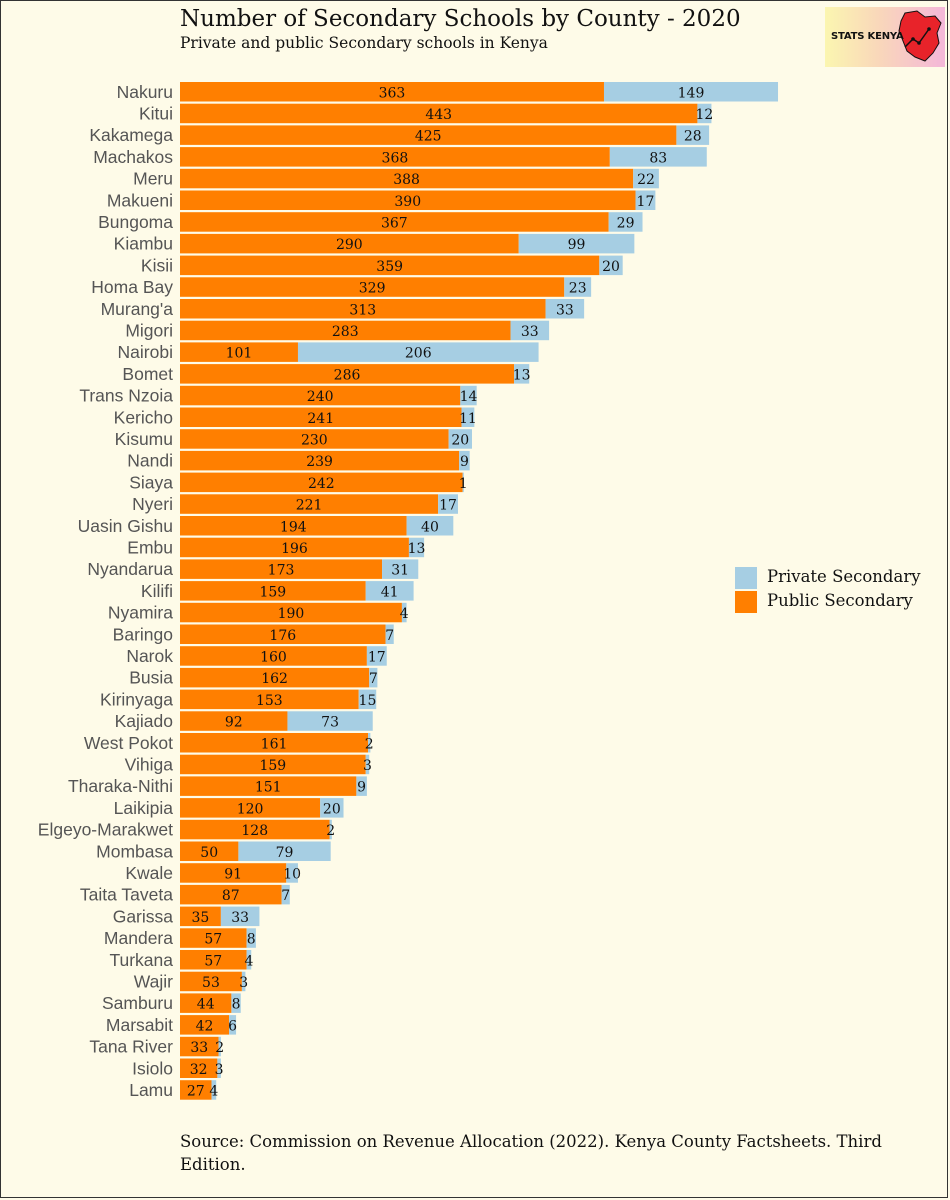 The width and height of the screenshot is (950, 1200). Describe the element at coordinates (377, 657) in the screenshot. I see `private-value-label: 17` at that location.